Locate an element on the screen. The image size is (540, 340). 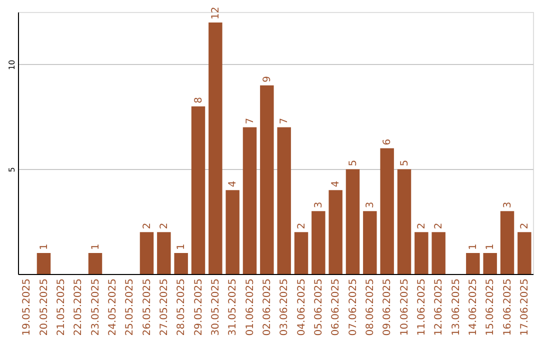
x-tick-label: 17.06.2025 is located at coordinates (524, 307).